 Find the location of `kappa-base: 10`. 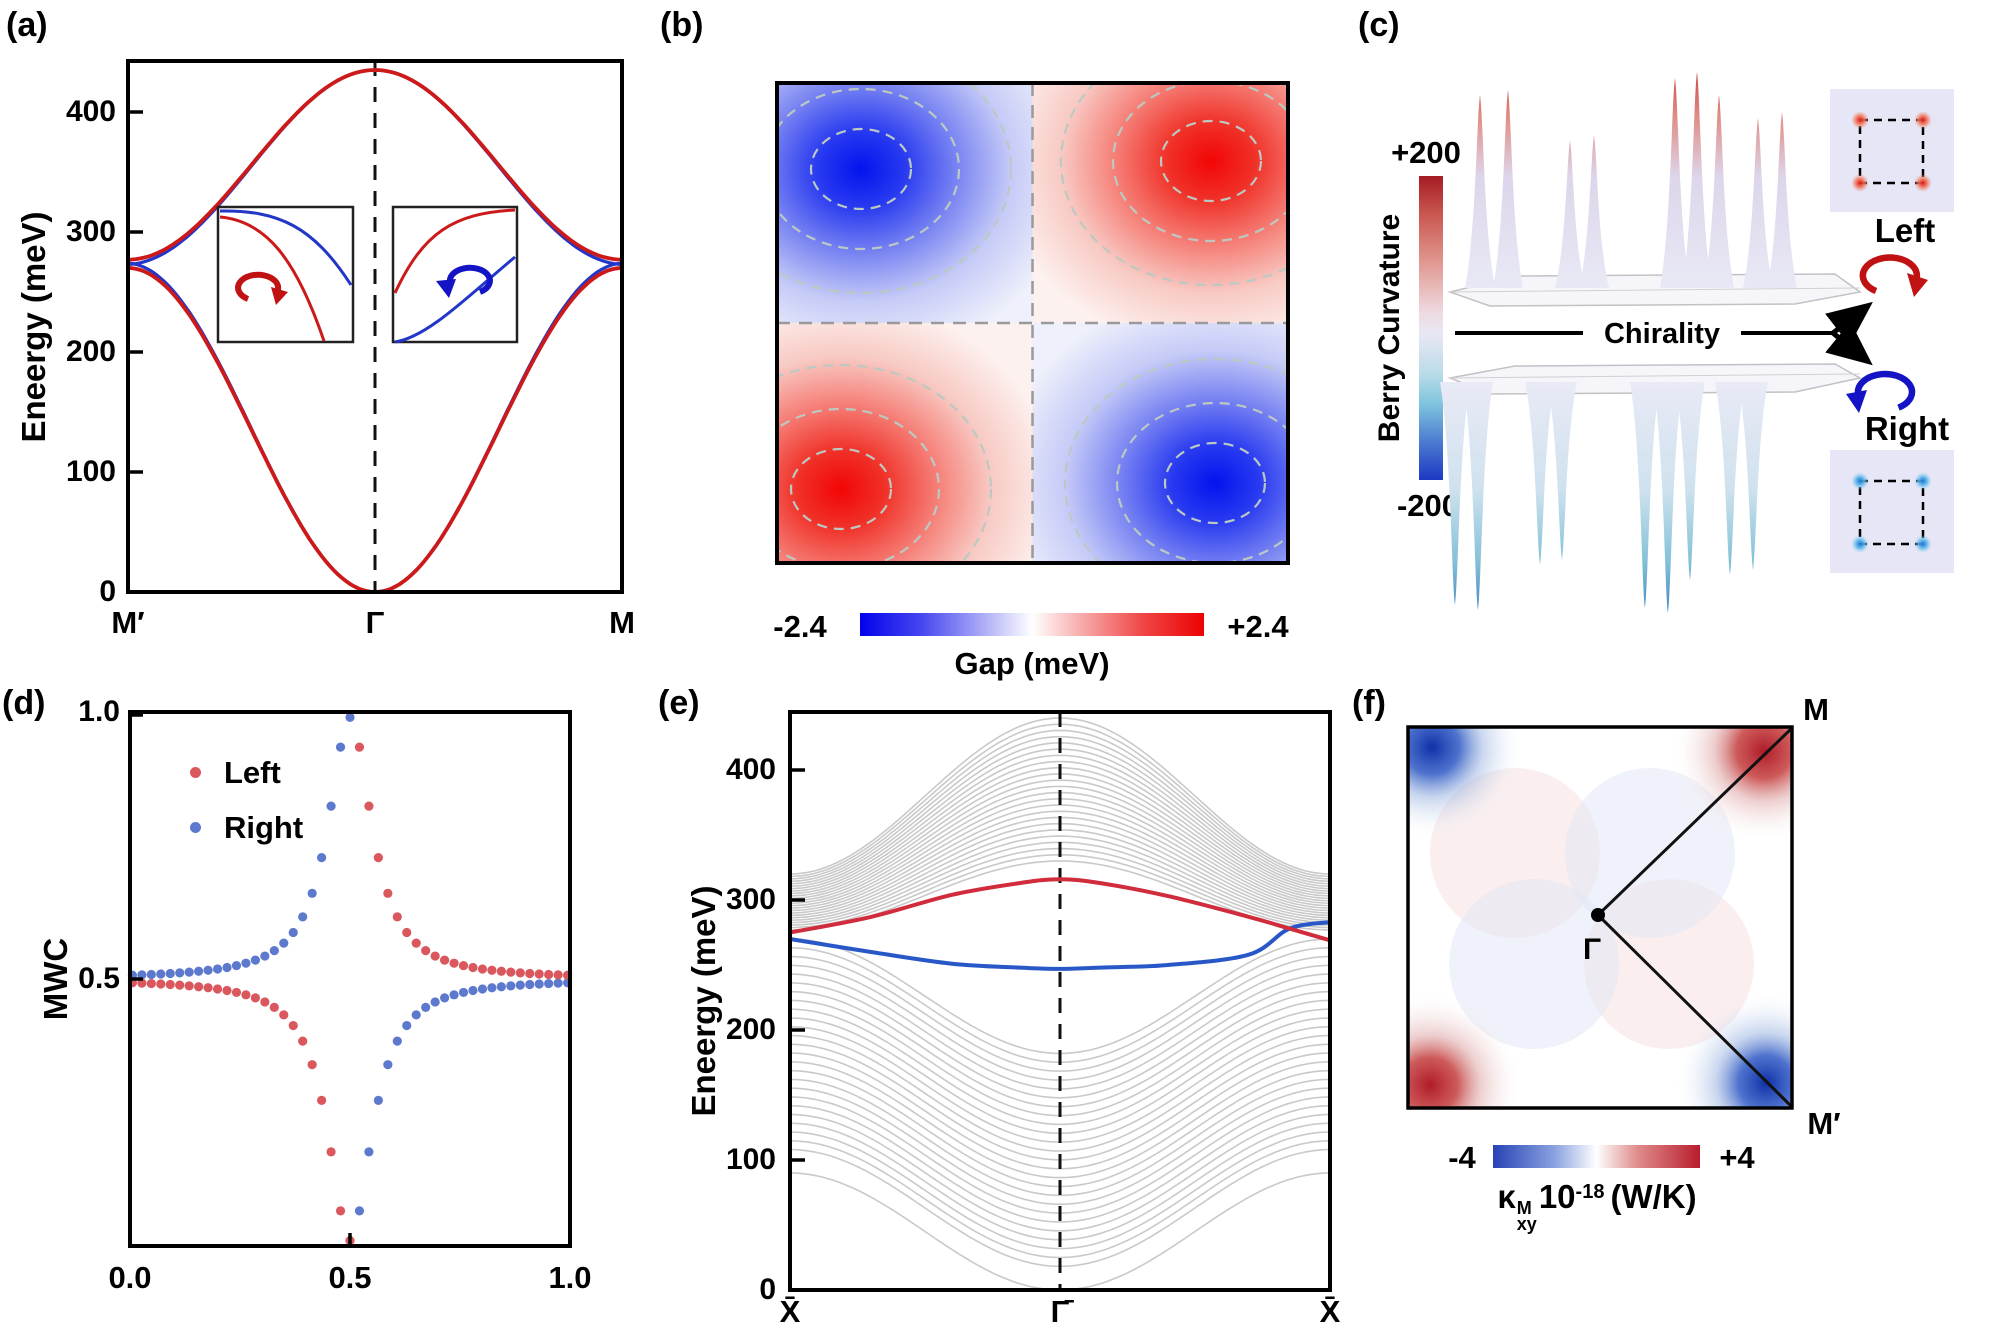

kappa-base: 10 is located at coordinates (1557, 1196).